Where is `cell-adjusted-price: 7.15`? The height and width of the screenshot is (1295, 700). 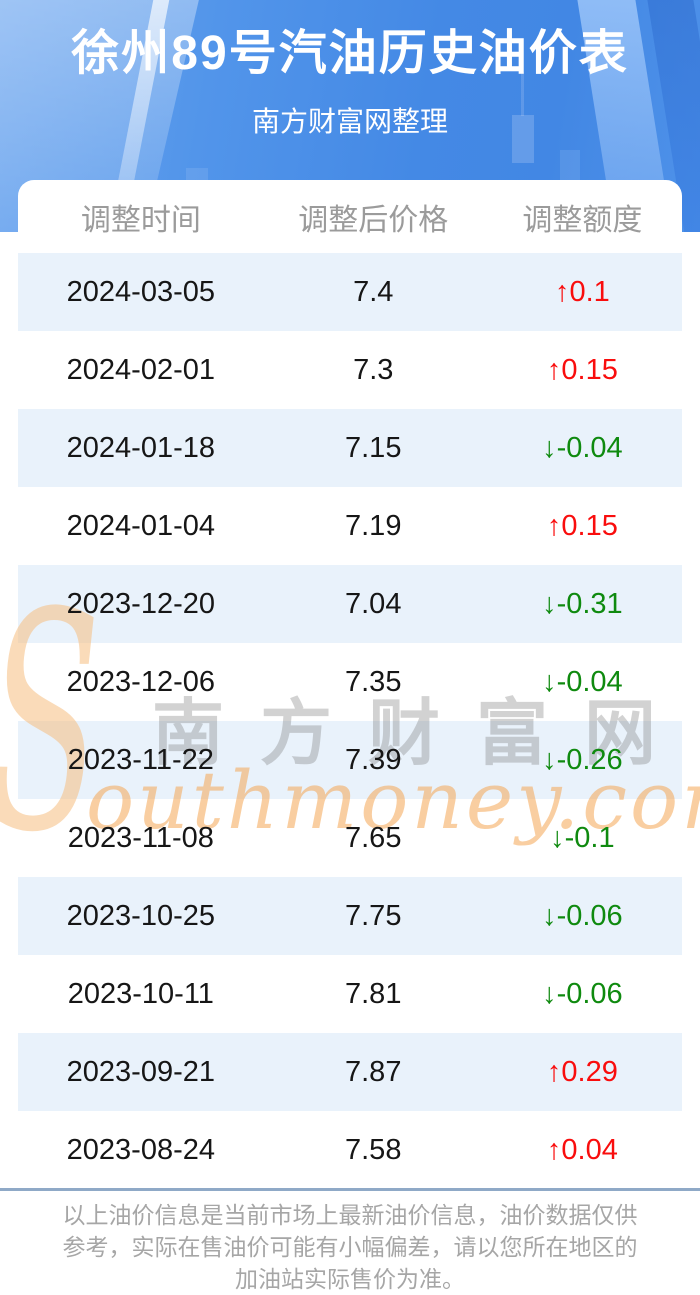 cell-adjusted-price: 7.15 is located at coordinates (373, 447).